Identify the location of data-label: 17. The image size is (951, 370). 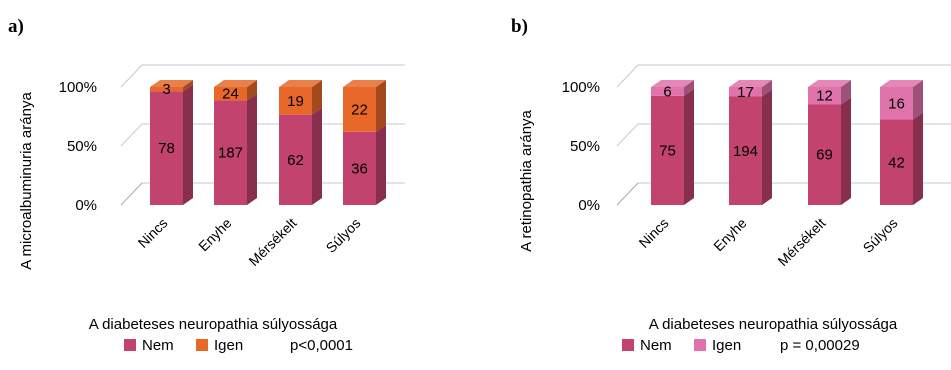
(745, 92).